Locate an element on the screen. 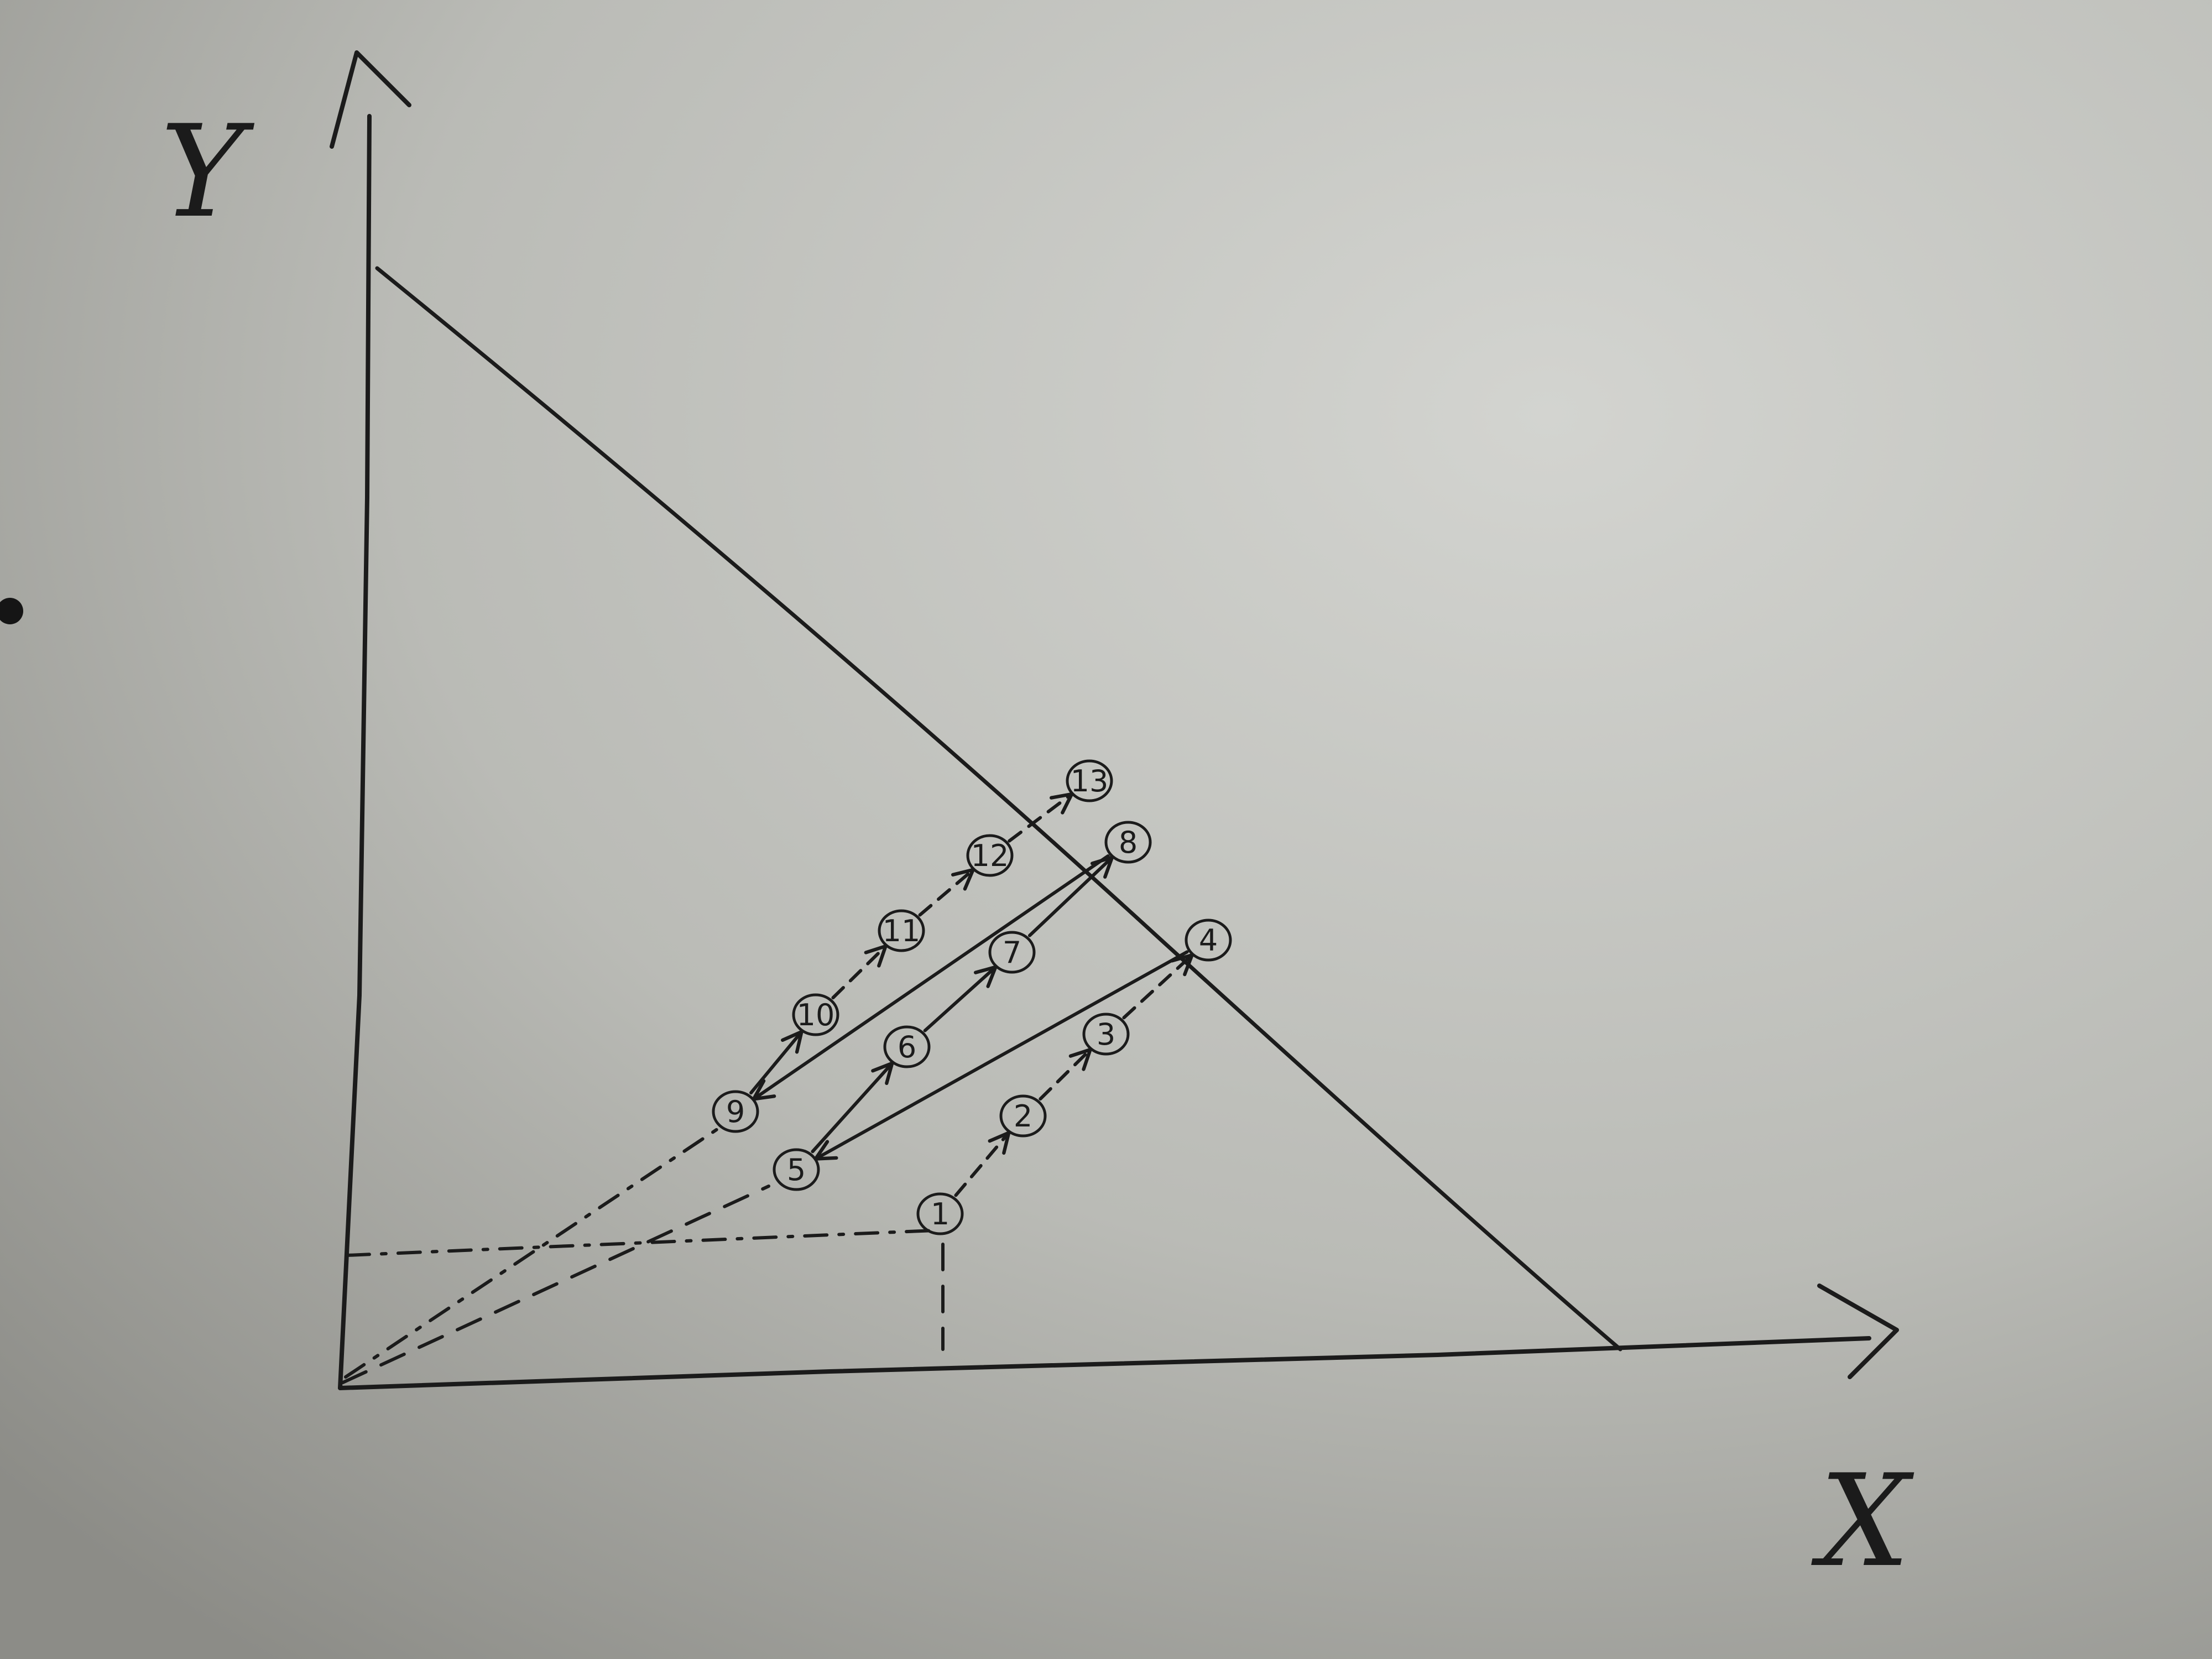 The image size is (2212, 1659). node-label: 4 is located at coordinates (1209, 941).